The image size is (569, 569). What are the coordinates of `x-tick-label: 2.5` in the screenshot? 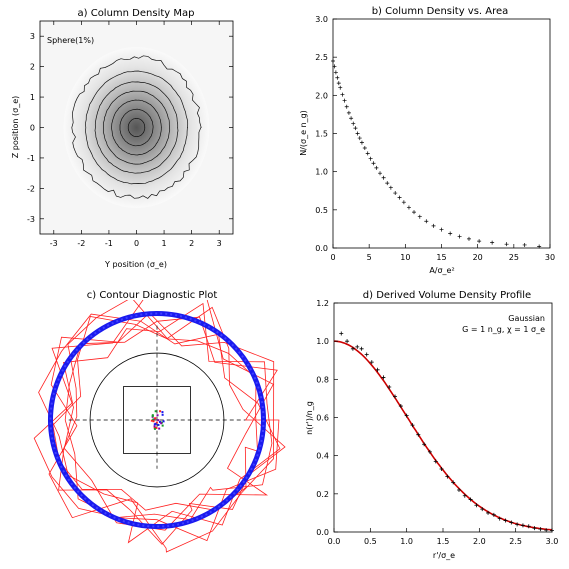 It's located at (515, 541).